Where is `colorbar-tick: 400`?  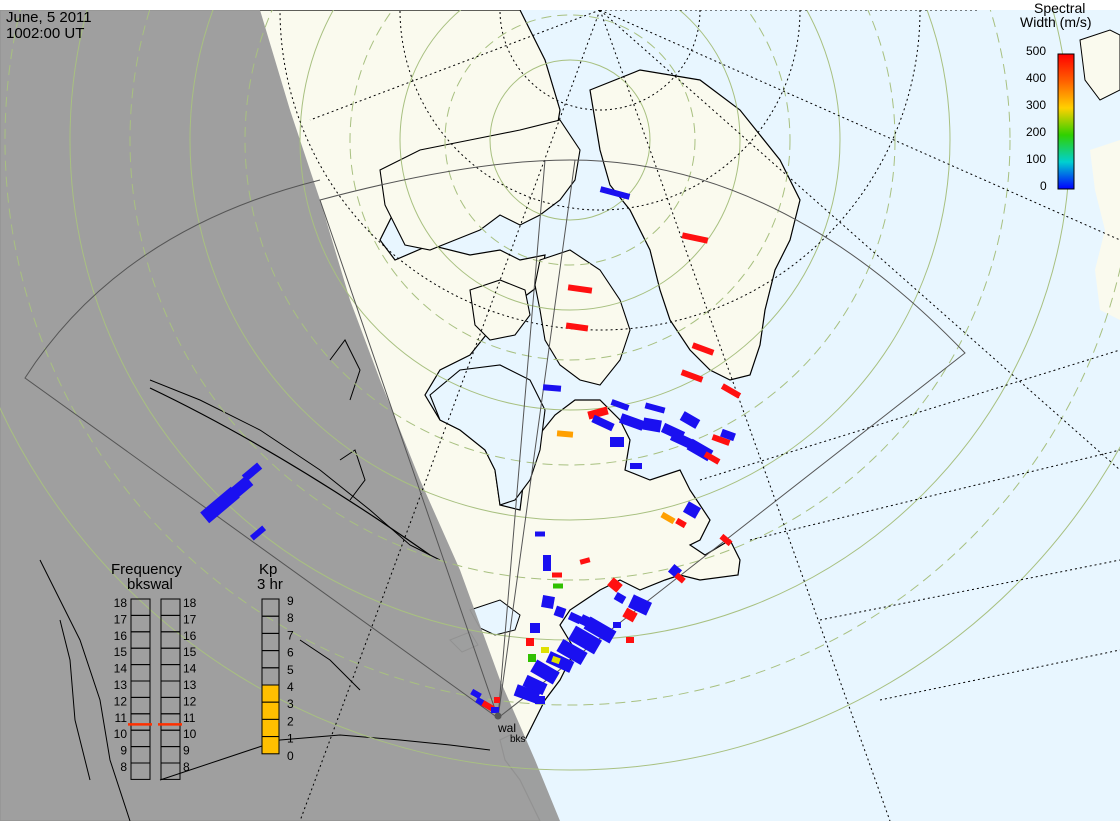 colorbar-tick: 400 is located at coordinates (1036, 78).